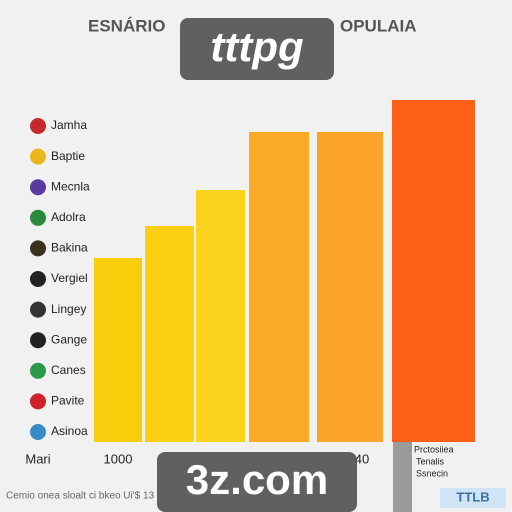  What do you see at coordinates (80, 496) in the screenshot?
I see `footer: Cemio onea sloalt ci bkeo Ui'$ 13` at bounding box center [80, 496].